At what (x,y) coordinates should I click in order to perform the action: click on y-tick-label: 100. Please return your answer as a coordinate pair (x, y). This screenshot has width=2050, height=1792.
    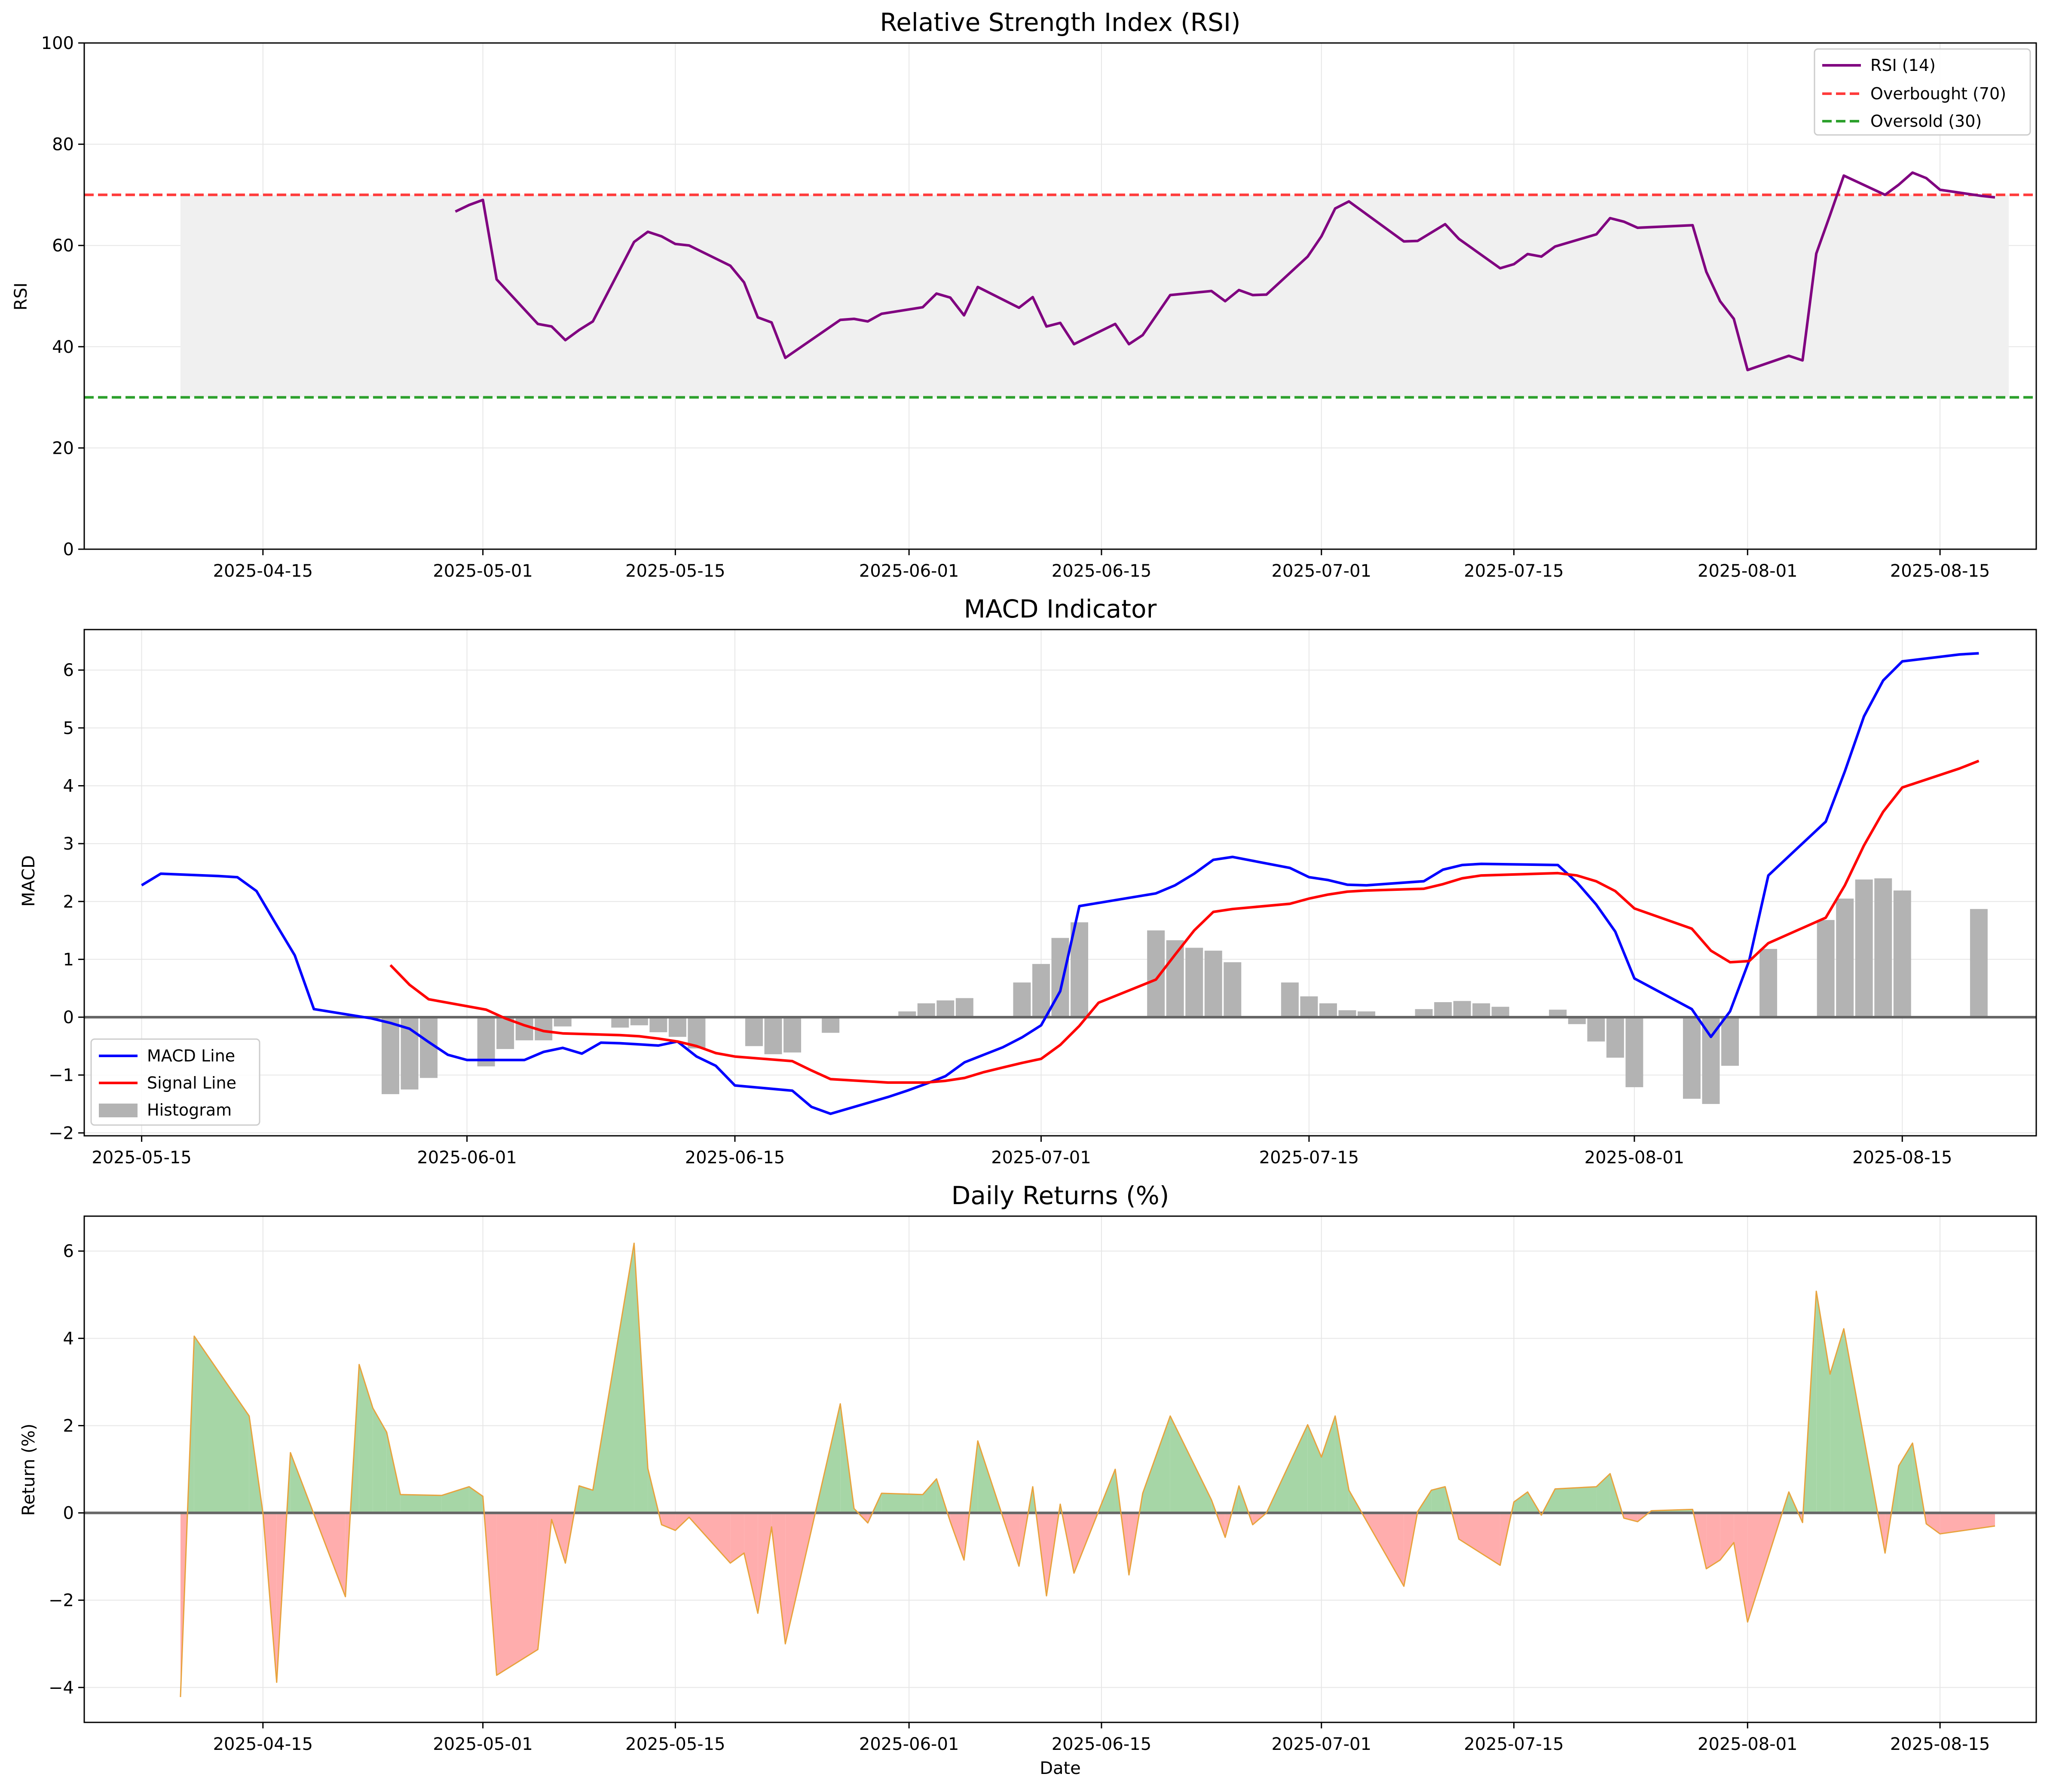
    Looking at the image, I should click on (57, 43).